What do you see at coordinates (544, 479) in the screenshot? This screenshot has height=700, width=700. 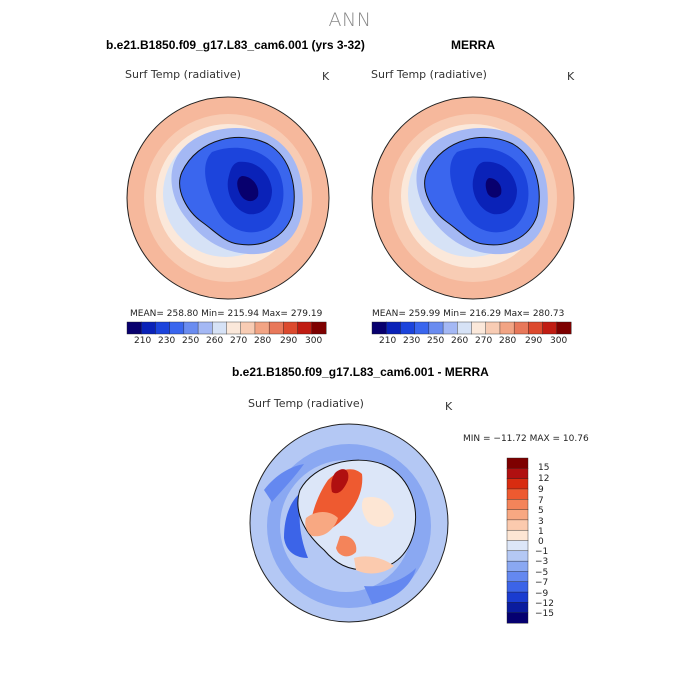 I see `panel3-cbar-label-1: 12` at bounding box center [544, 479].